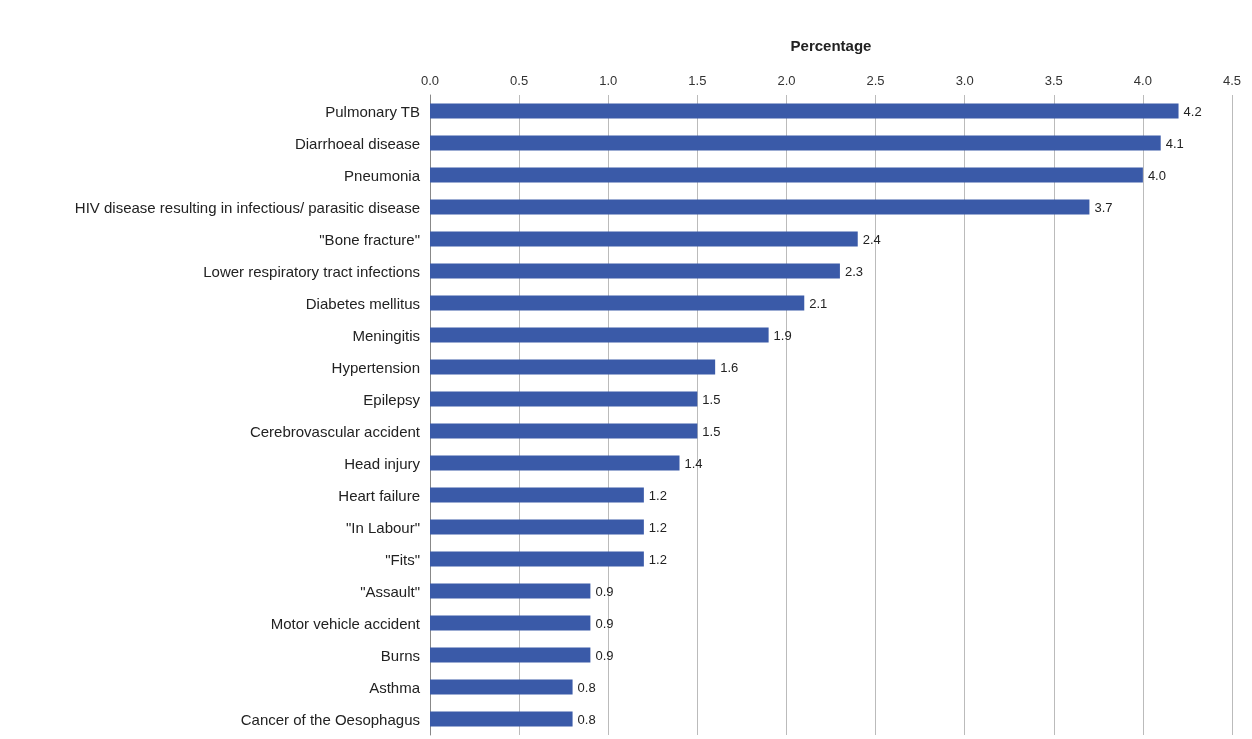  I want to click on x-tick-label: 4.0, so click(1142, 80).